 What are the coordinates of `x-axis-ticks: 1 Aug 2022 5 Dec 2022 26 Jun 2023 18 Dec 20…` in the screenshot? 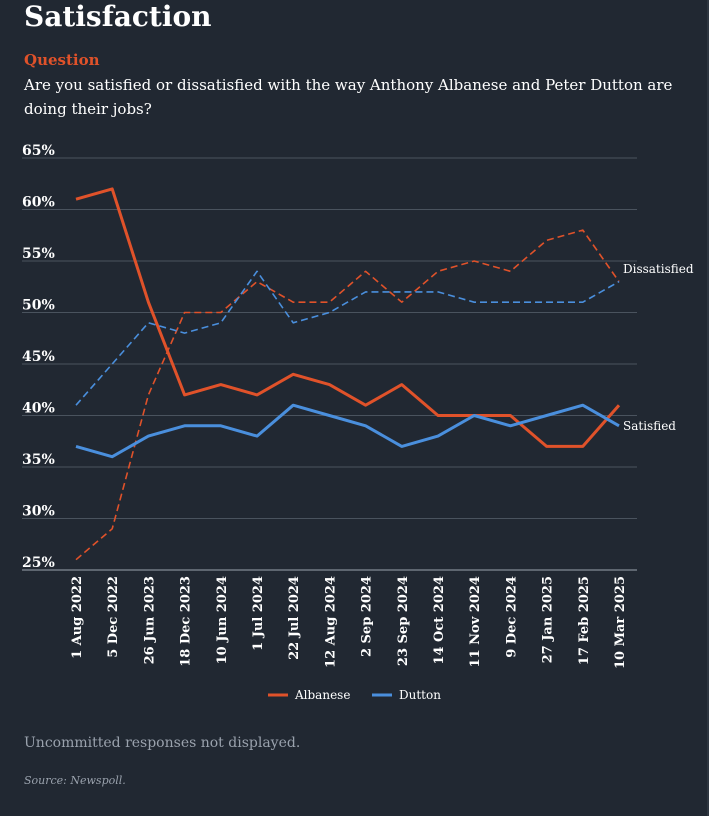 It's located at (349, 622).